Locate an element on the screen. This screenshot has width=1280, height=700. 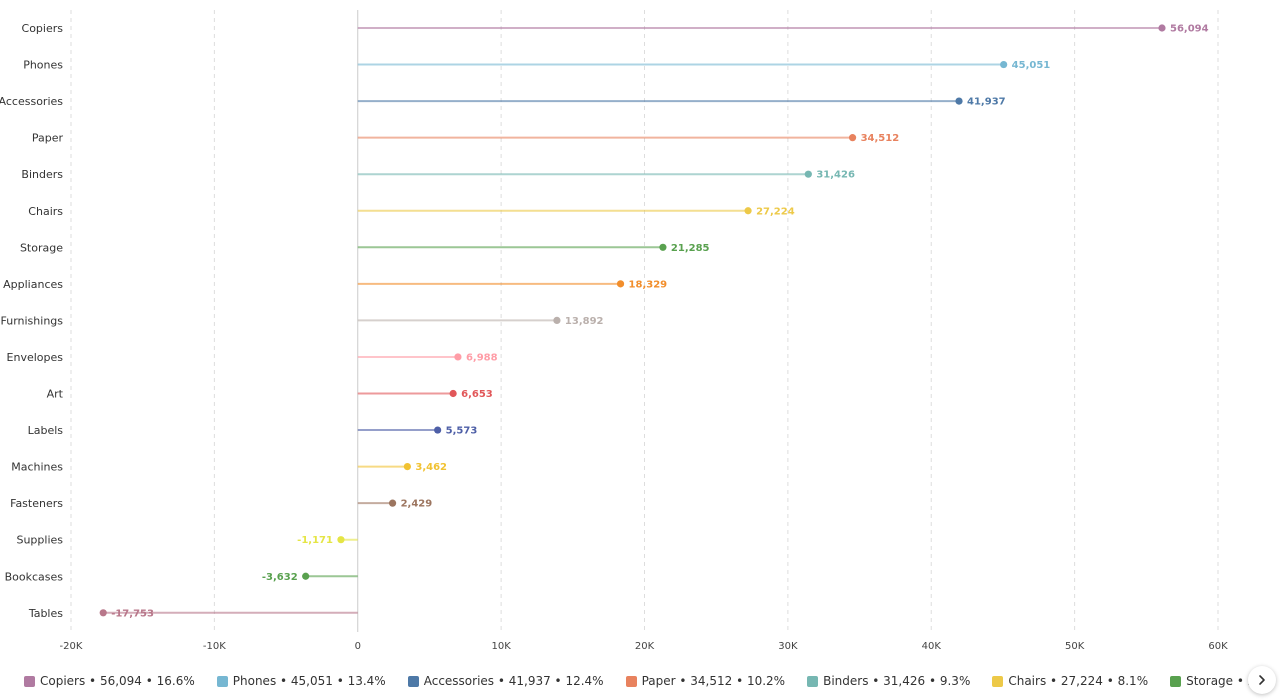
value-label: -17,753 is located at coordinates (132, 613).